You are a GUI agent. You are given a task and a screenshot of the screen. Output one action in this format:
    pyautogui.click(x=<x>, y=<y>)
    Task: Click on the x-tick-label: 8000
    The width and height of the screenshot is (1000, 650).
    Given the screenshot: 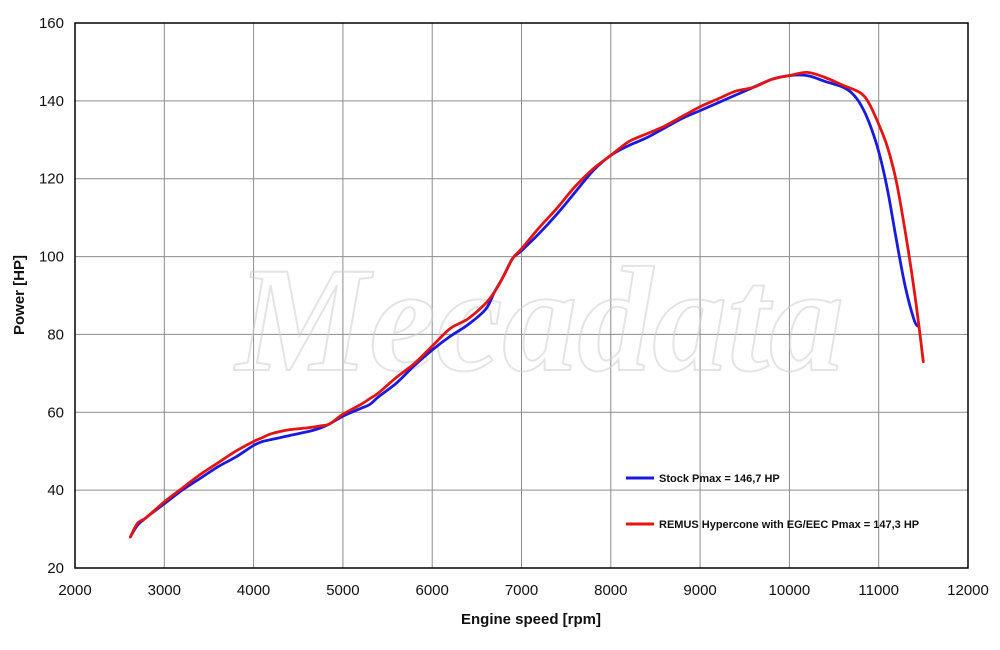 What is the action you would take?
    pyautogui.click(x=610, y=590)
    